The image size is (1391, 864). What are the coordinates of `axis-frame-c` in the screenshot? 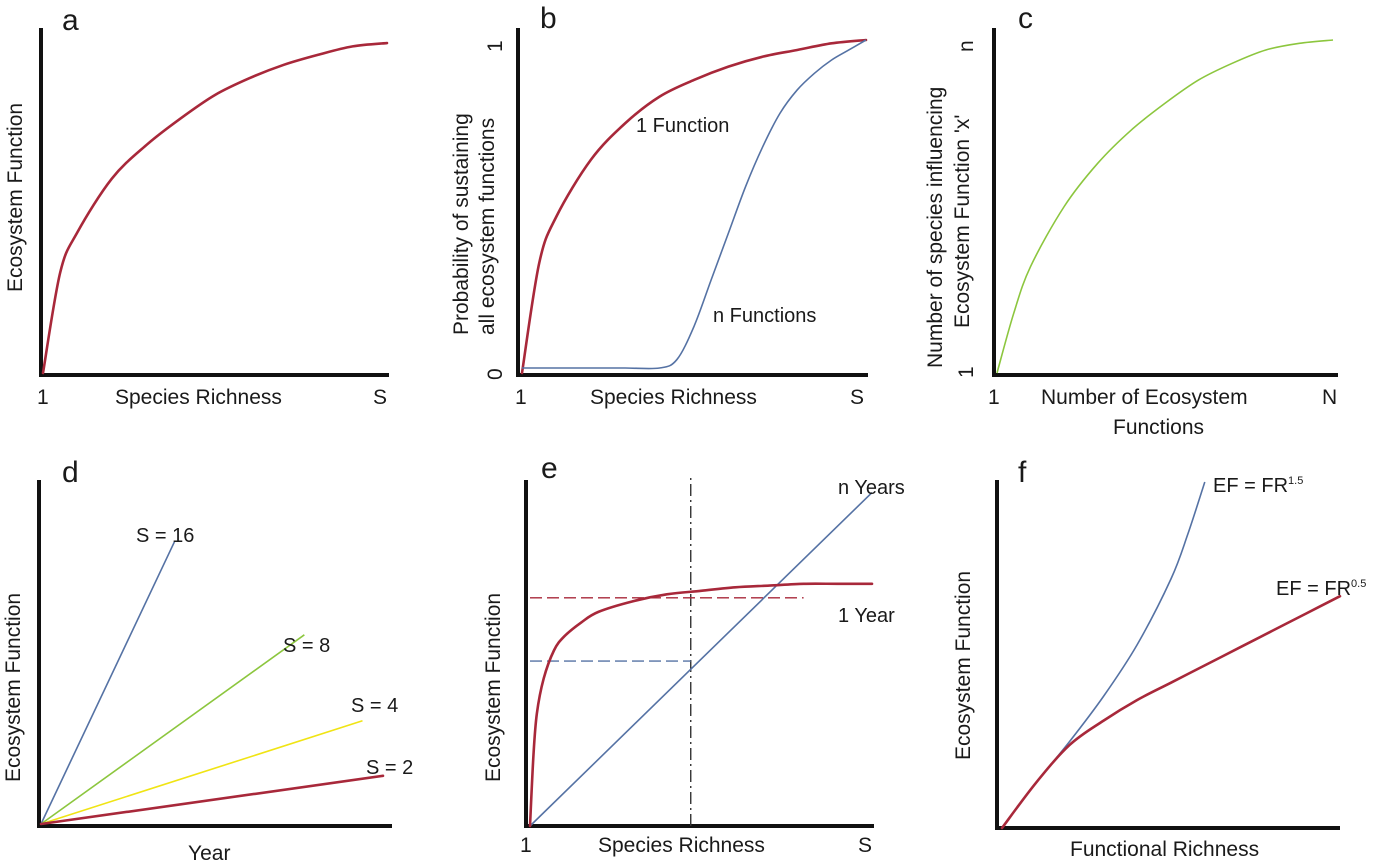 It's located at (1165, 202).